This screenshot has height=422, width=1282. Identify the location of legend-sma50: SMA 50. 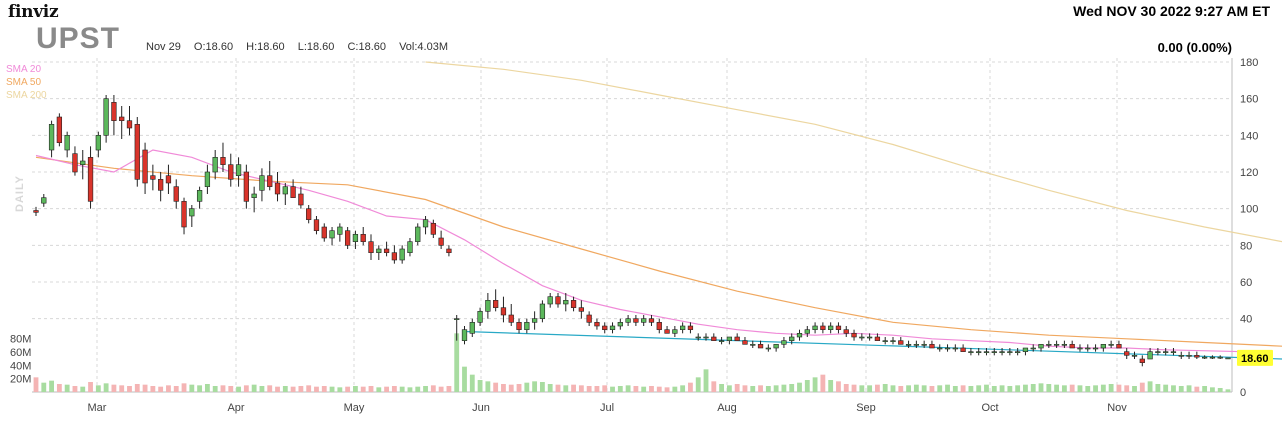
(24, 82).